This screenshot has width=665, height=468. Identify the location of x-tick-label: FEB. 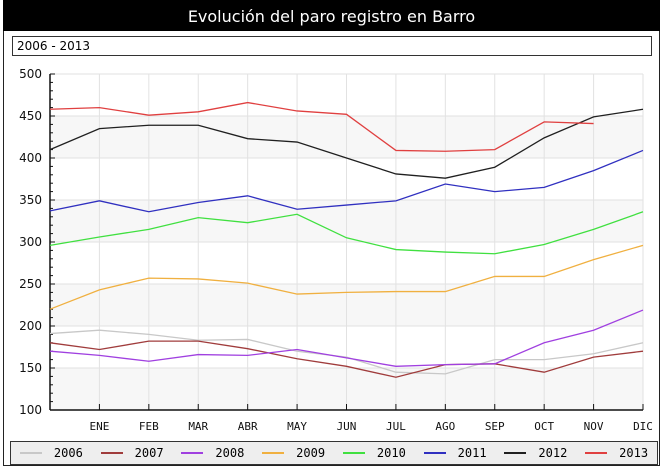
(149, 426).